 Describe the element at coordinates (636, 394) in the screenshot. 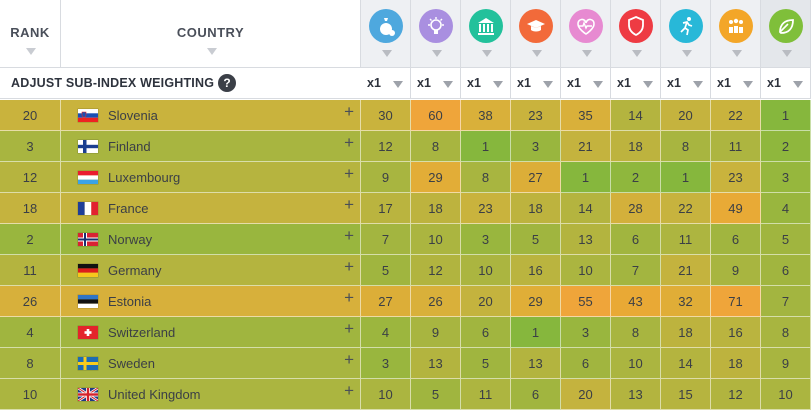

I see `score-cell: 13` at that location.